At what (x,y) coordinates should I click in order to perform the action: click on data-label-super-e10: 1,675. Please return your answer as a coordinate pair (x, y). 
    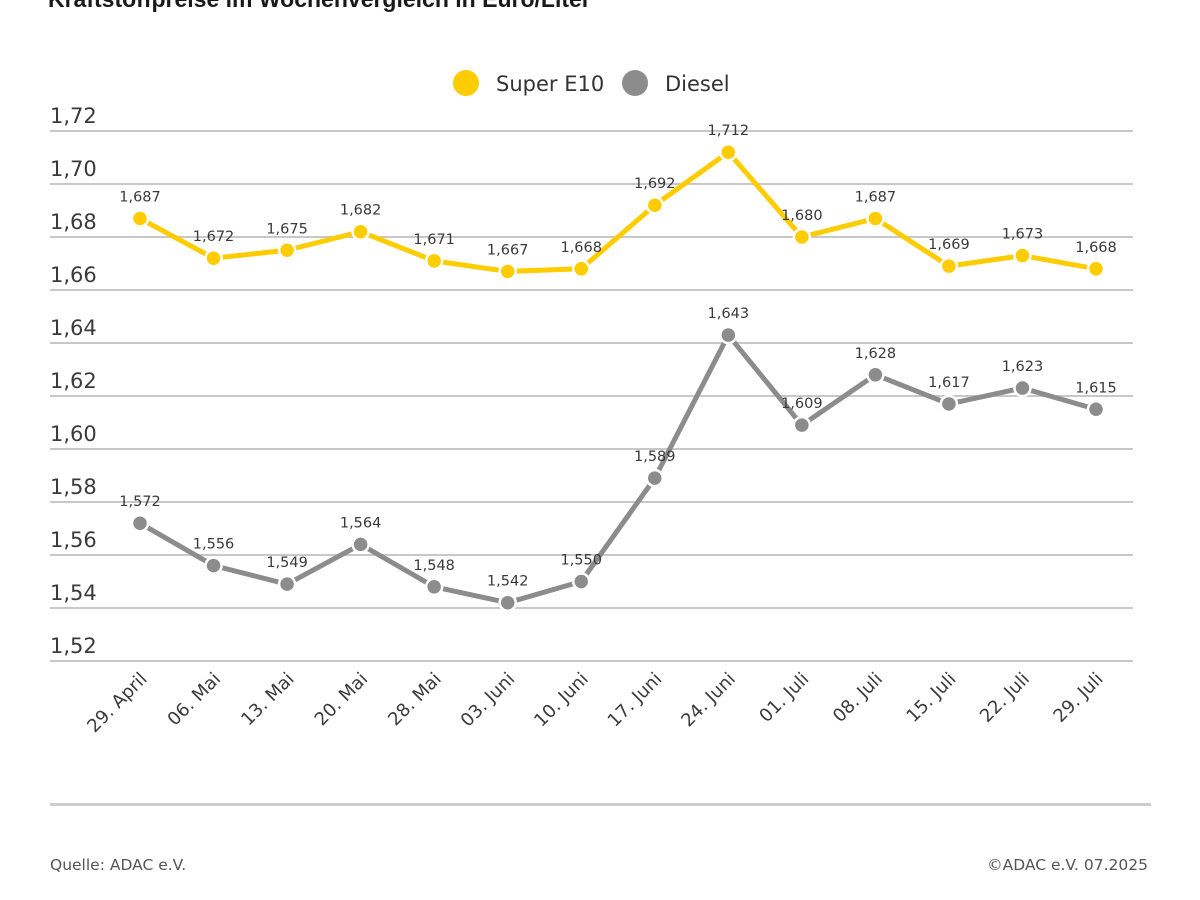
    Looking at the image, I should click on (287, 229).